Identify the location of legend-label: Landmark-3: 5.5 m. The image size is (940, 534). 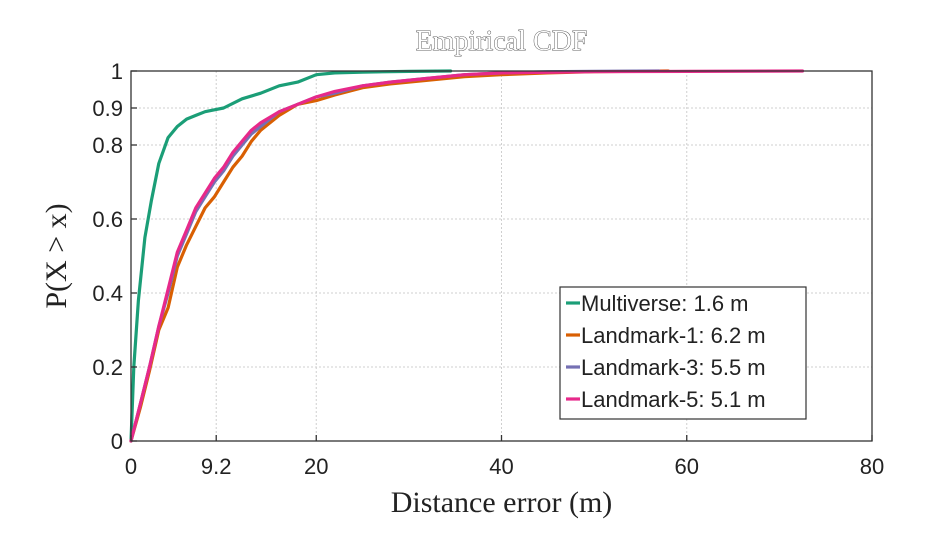
(673, 367).